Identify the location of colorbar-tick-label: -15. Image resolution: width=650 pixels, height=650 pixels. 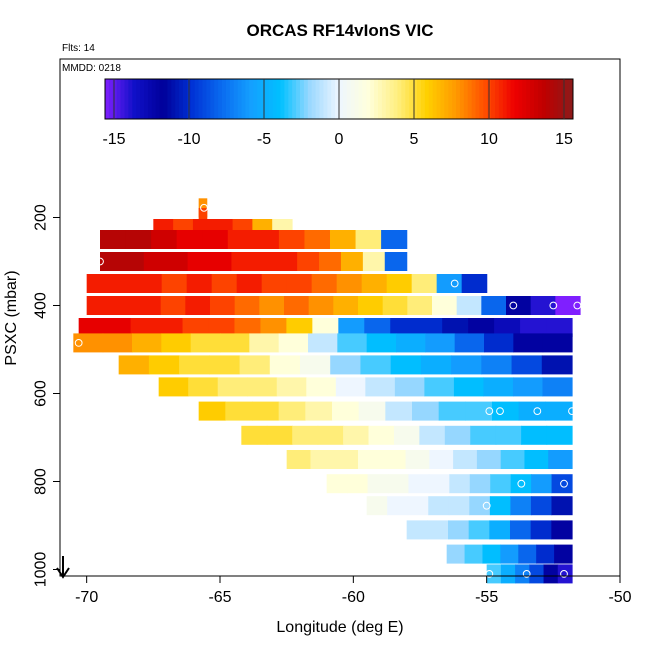
(113, 139).